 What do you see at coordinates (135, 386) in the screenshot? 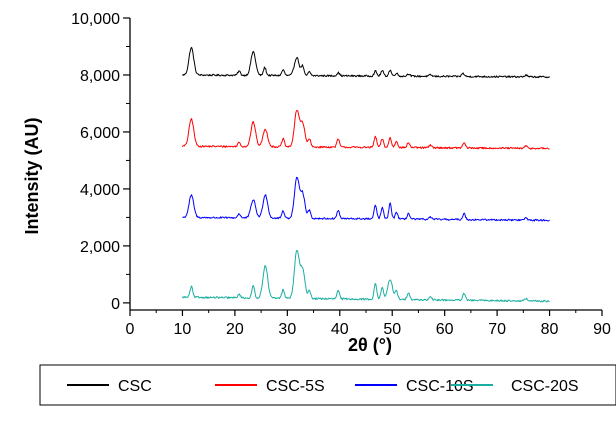
I see `legend-label: CSC` at bounding box center [135, 386].